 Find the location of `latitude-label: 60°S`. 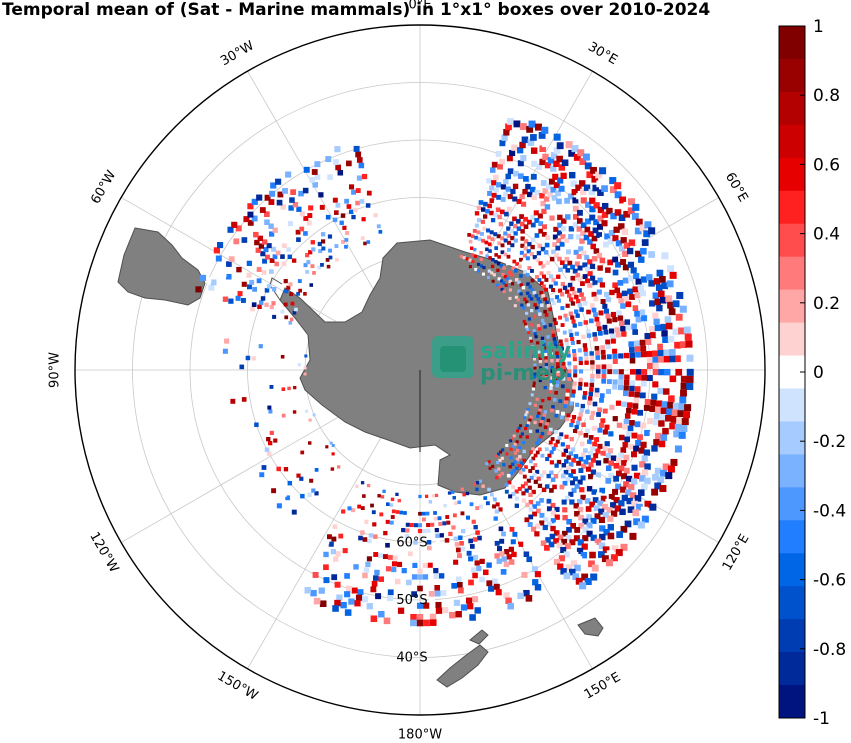

latitude-label: 60°S is located at coordinates (411, 543).